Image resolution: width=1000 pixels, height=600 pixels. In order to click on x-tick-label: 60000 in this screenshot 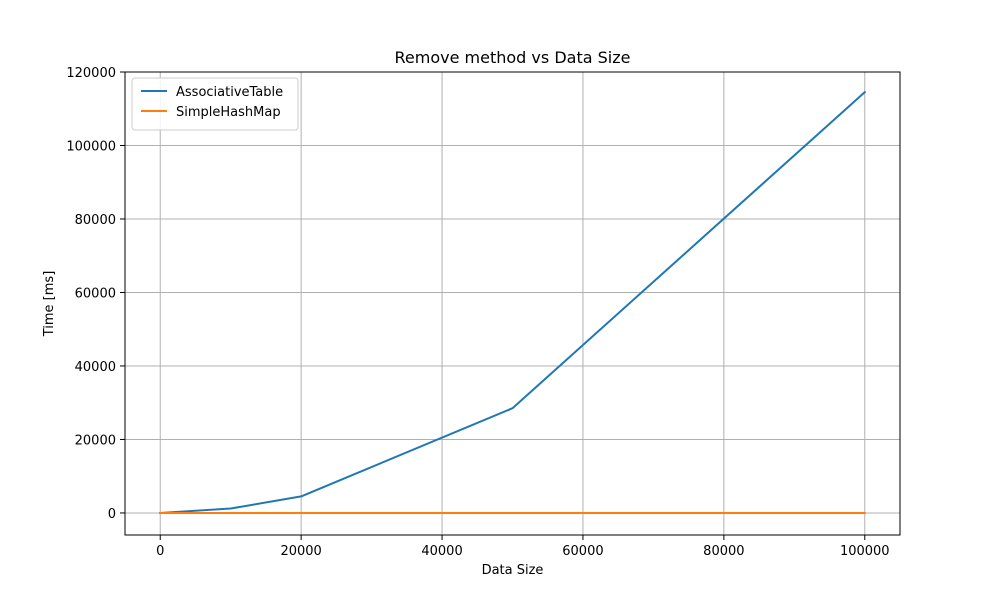, I will do `click(582, 551)`.